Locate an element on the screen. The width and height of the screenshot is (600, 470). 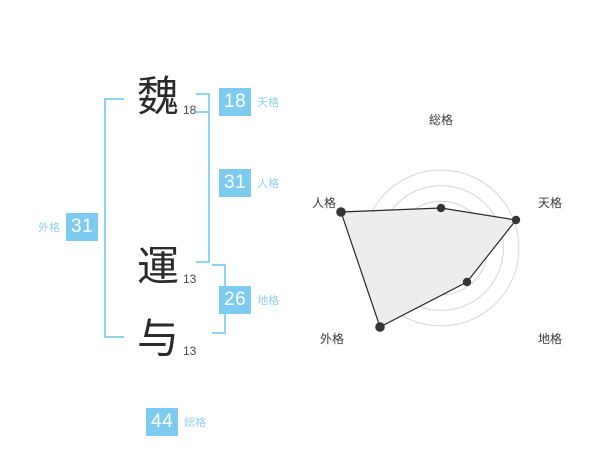
chikaku-value-chip: 26 is located at coordinates (235, 300).